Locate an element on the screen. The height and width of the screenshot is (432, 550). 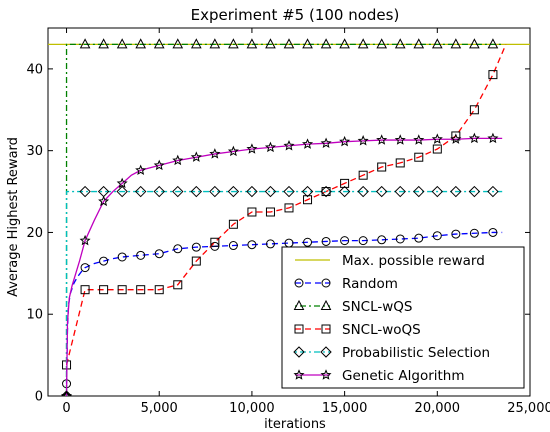
legend-entry: Probabilistic Selection is located at coordinates (391, 353).